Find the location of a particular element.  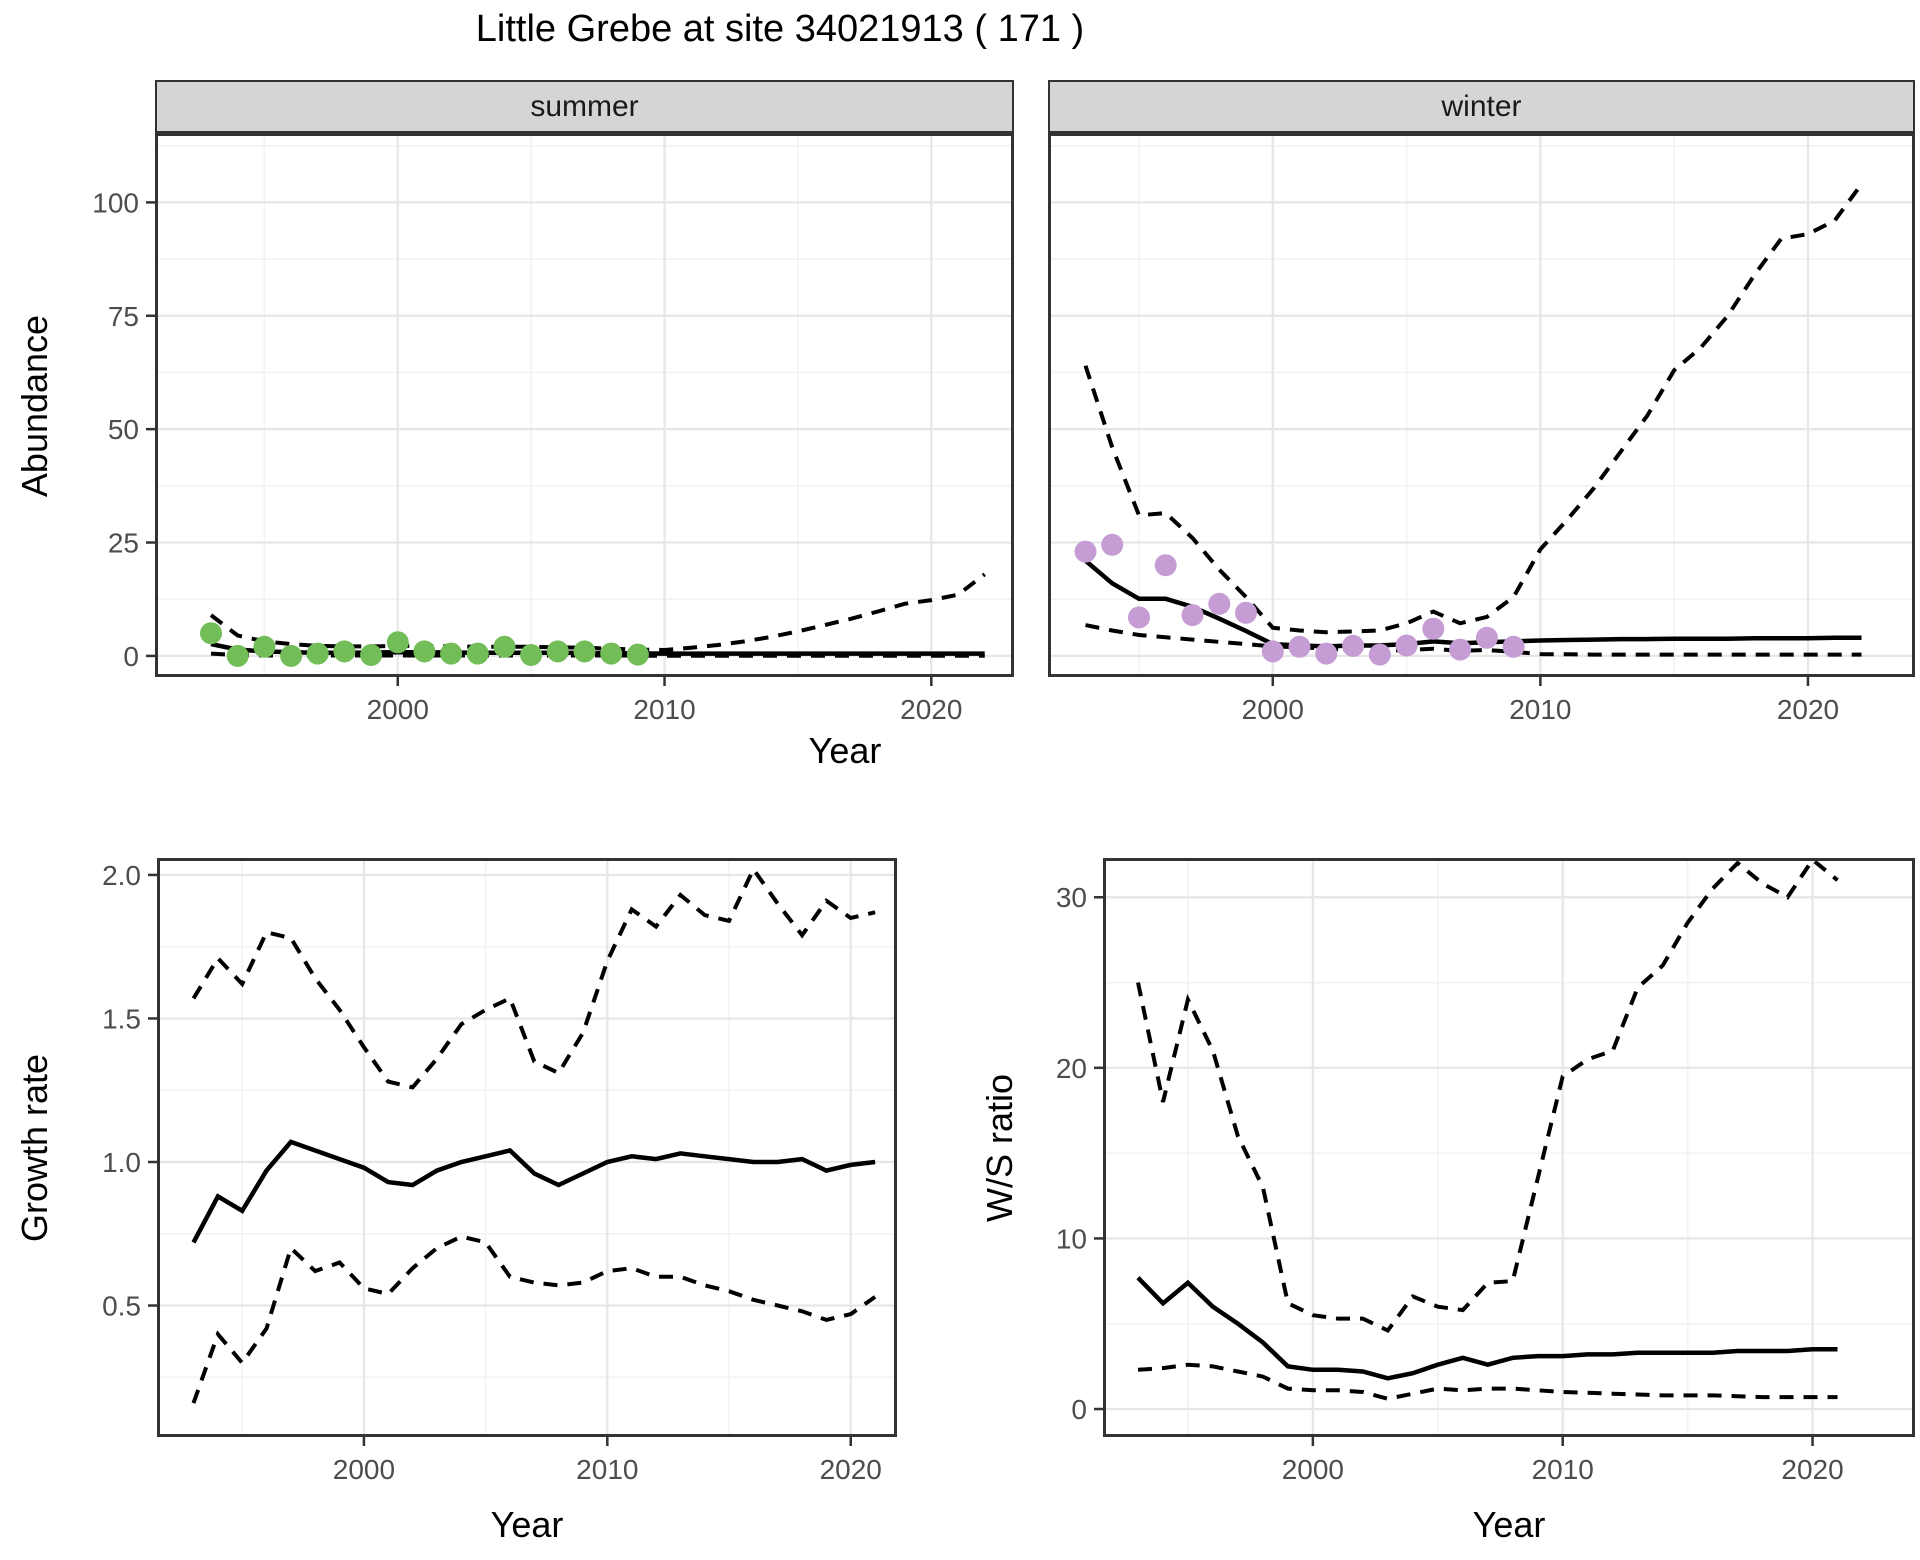

y-tick-label: 75 is located at coordinates (123, 316).